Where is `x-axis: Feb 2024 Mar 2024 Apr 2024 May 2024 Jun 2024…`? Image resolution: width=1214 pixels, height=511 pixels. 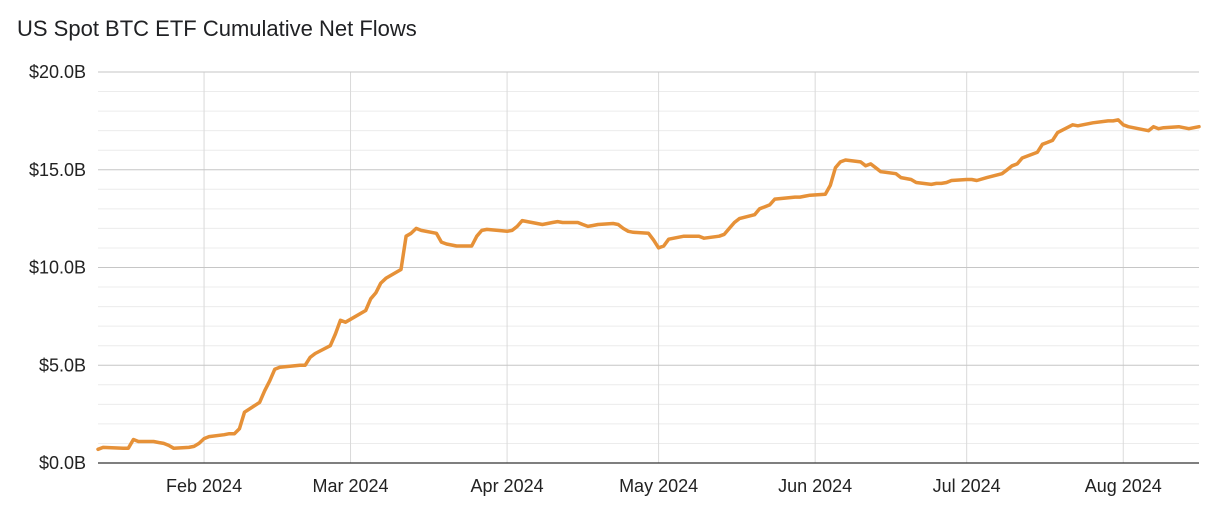
x-axis: Feb 2024 Mar 2024 Apr 2024 May 2024 Jun 2024… is located at coordinates (664, 486).